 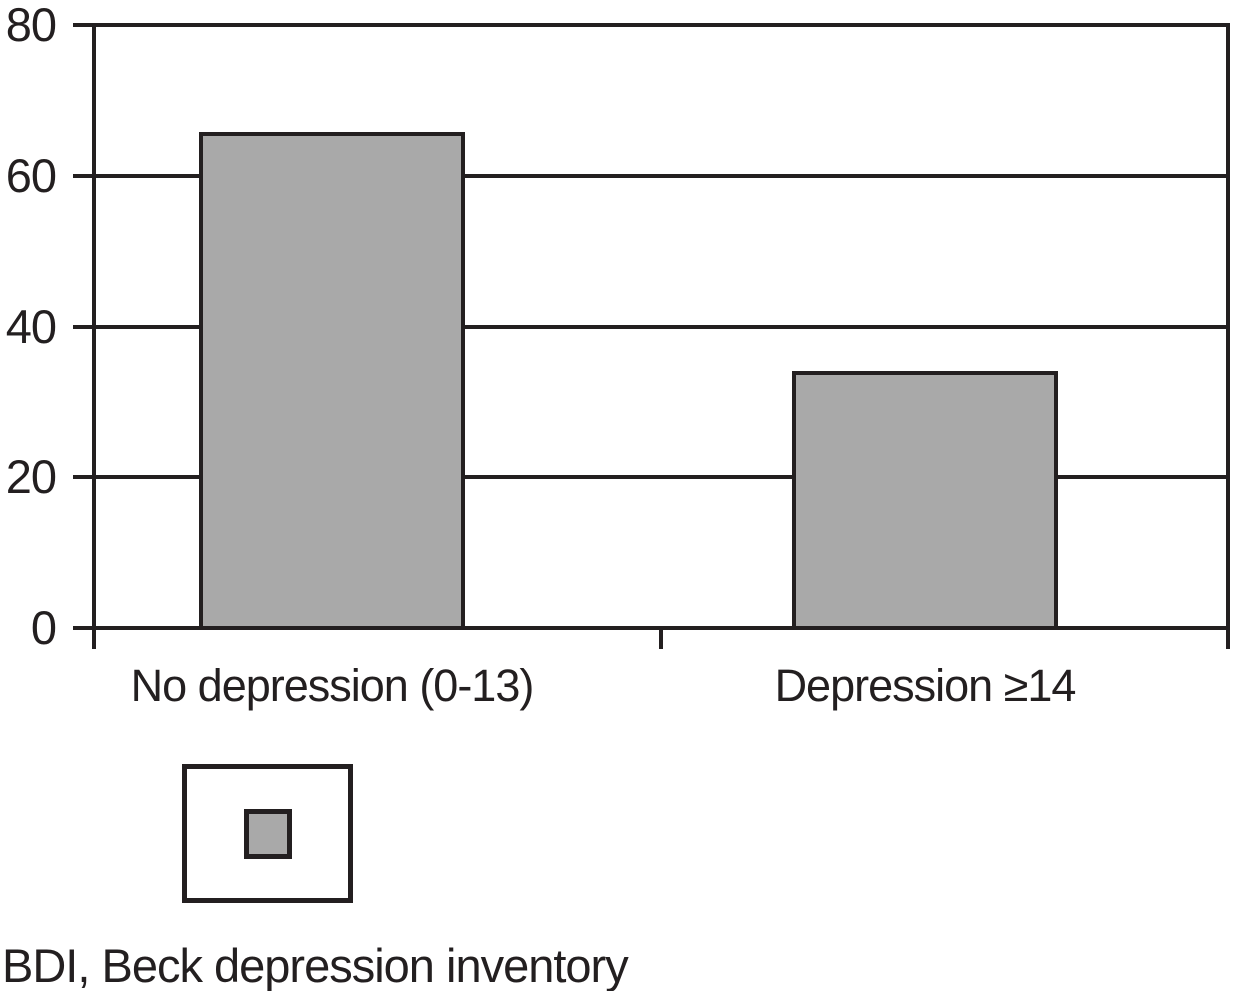 What do you see at coordinates (332, 379) in the screenshot?
I see `bar-no-depression` at bounding box center [332, 379].